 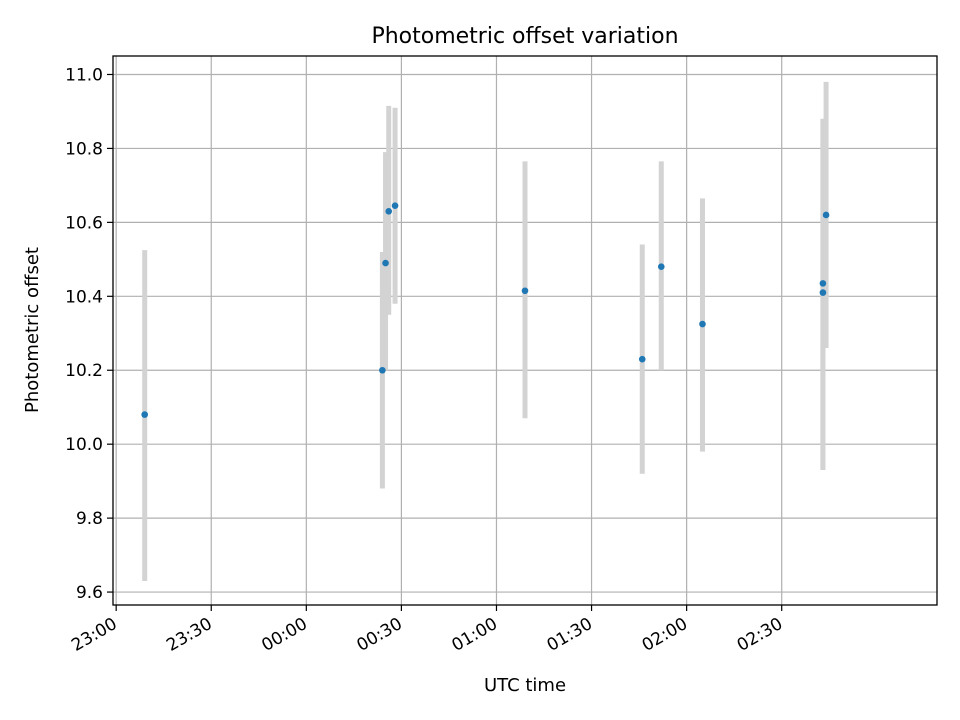 What do you see at coordinates (89, 519) in the screenshot?
I see `y-tick-label: 9.8` at bounding box center [89, 519].